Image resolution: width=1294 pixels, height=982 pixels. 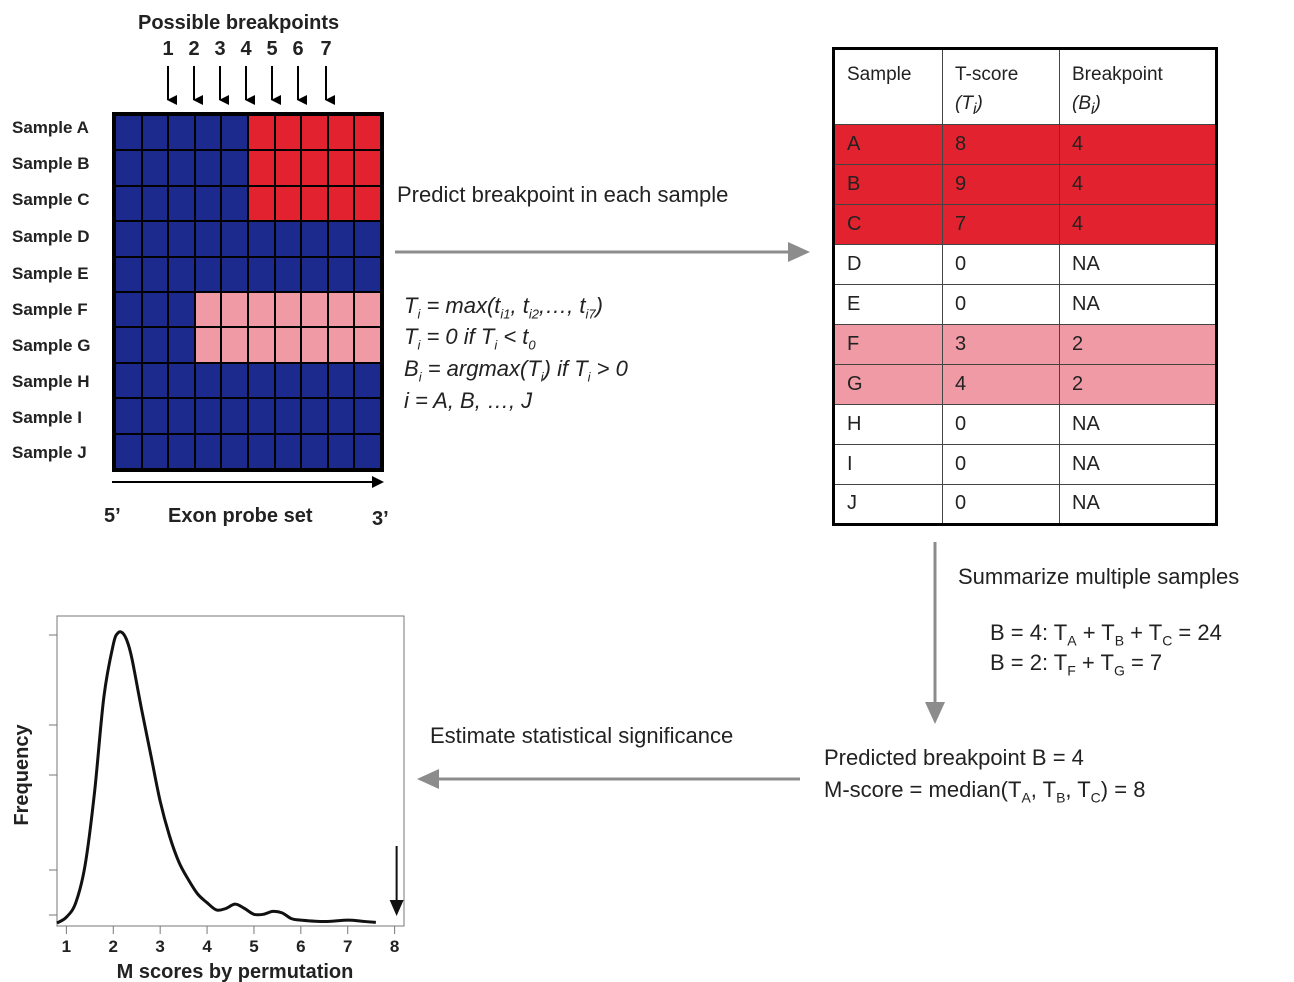 What do you see at coordinates (1001, 86) in the screenshot?
I see `header-t-score: T-score (Ti)` at bounding box center [1001, 86].